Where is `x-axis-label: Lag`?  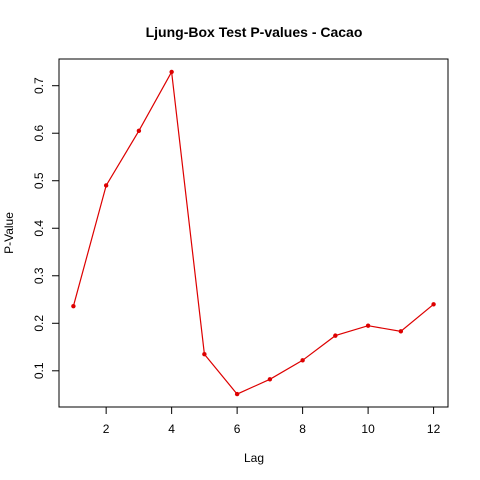
x-axis-label: Lag is located at coordinates (254, 458).